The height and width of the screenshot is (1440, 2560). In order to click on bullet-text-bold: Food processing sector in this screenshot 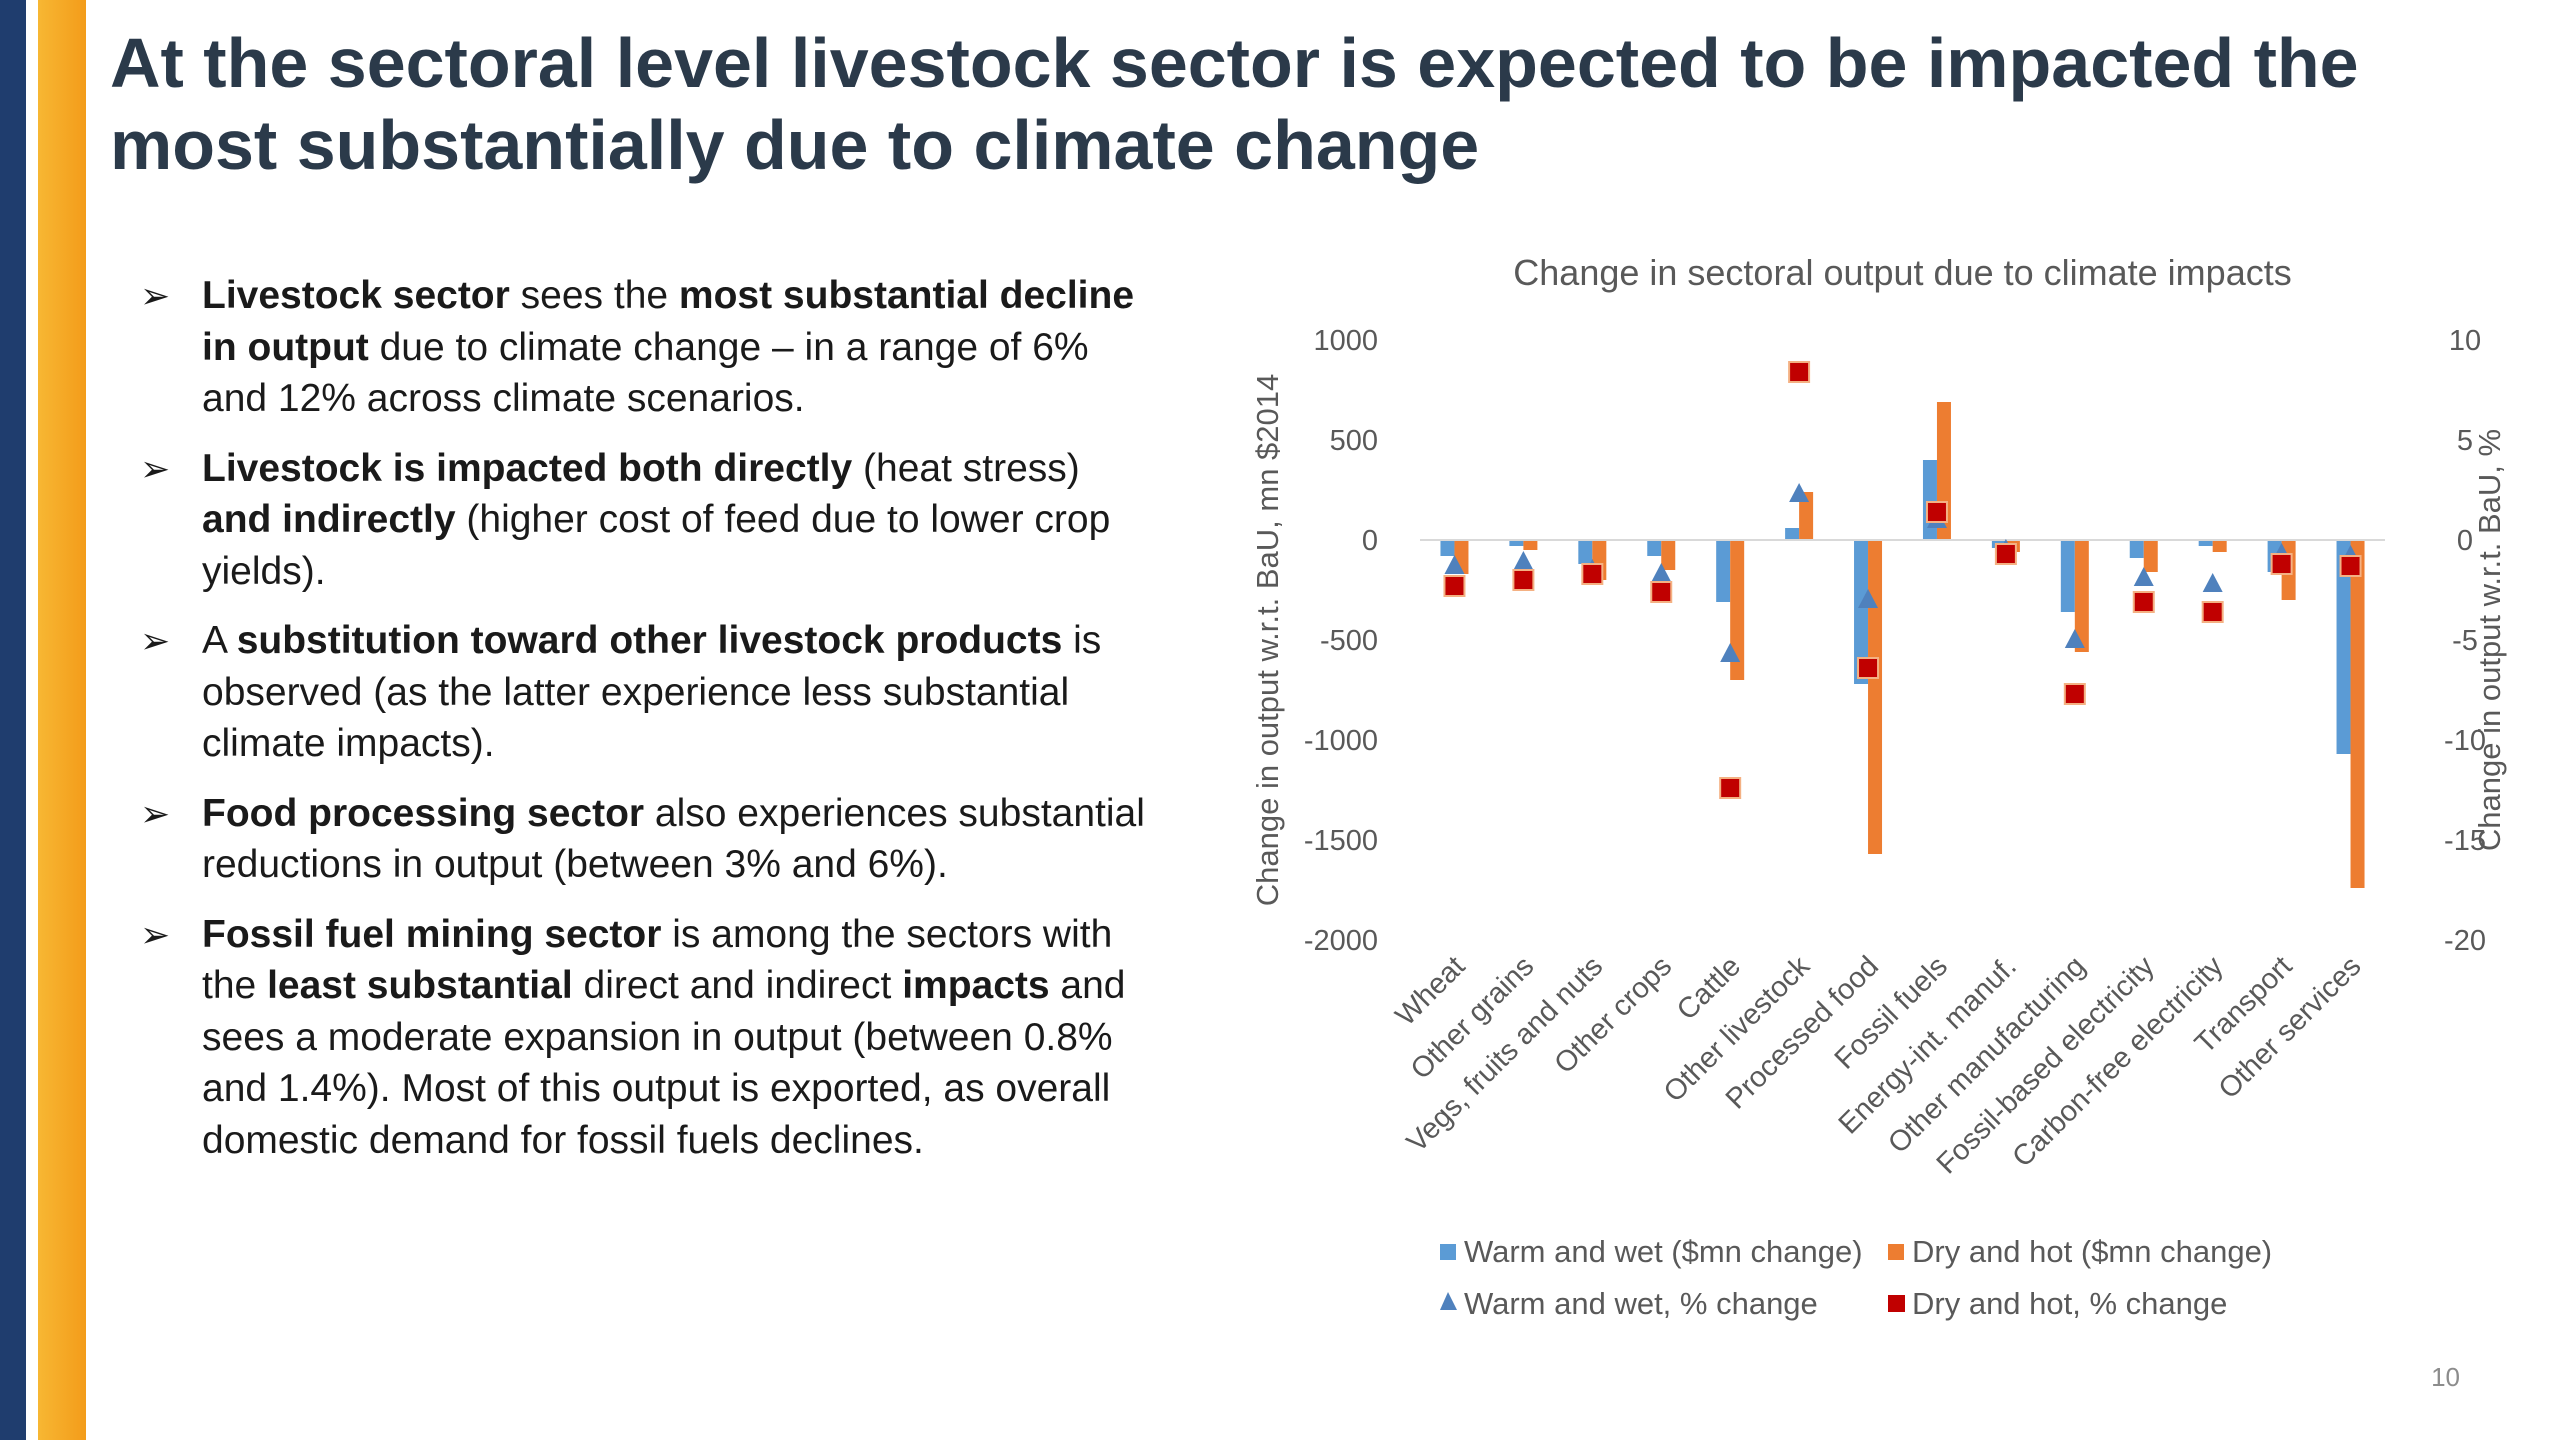, I will do `click(423, 813)`.